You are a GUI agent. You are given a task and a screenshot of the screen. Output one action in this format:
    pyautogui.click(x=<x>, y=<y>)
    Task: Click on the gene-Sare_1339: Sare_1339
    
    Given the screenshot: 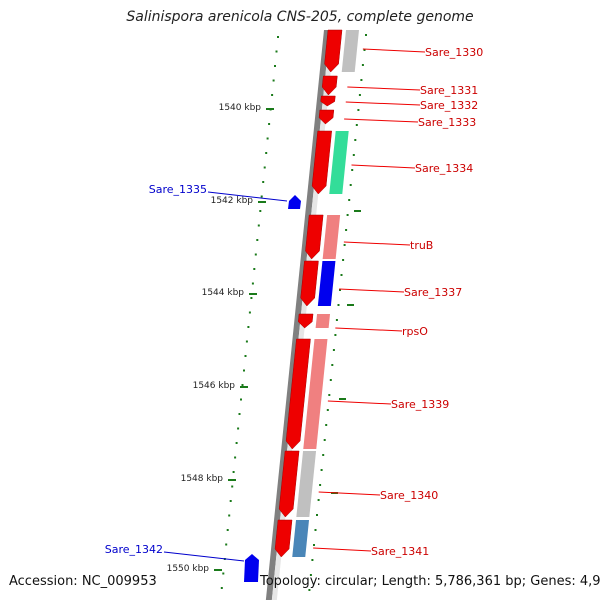 What is the action you would take?
    pyautogui.click(x=367, y=394)
    